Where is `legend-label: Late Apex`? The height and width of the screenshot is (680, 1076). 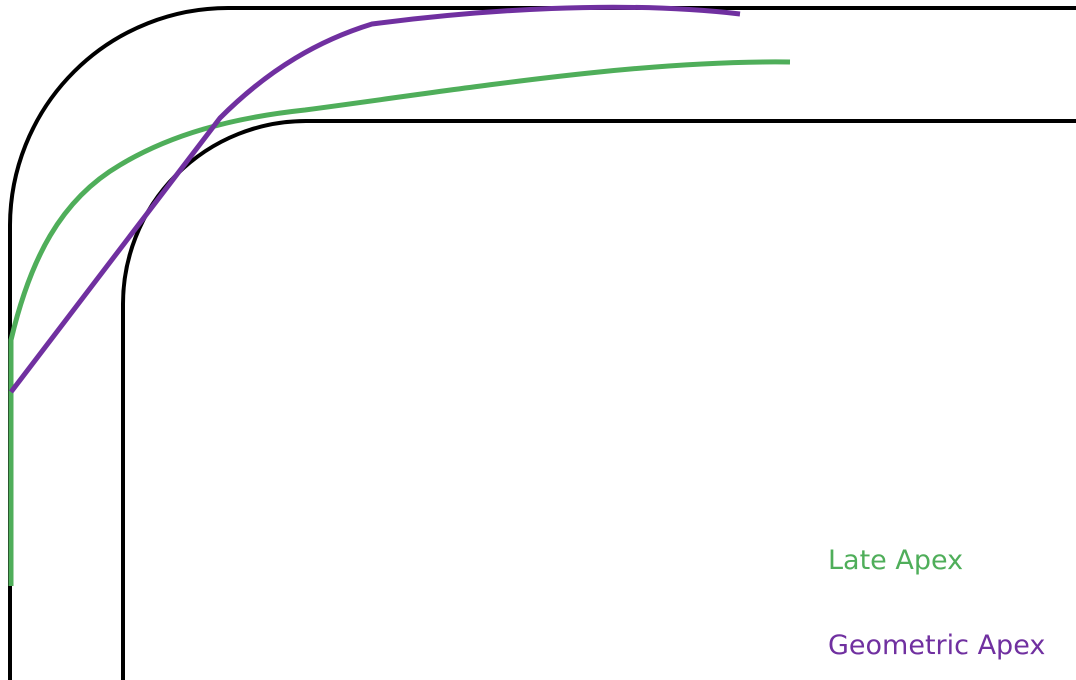
legend-label: Late Apex is located at coordinates (895, 560).